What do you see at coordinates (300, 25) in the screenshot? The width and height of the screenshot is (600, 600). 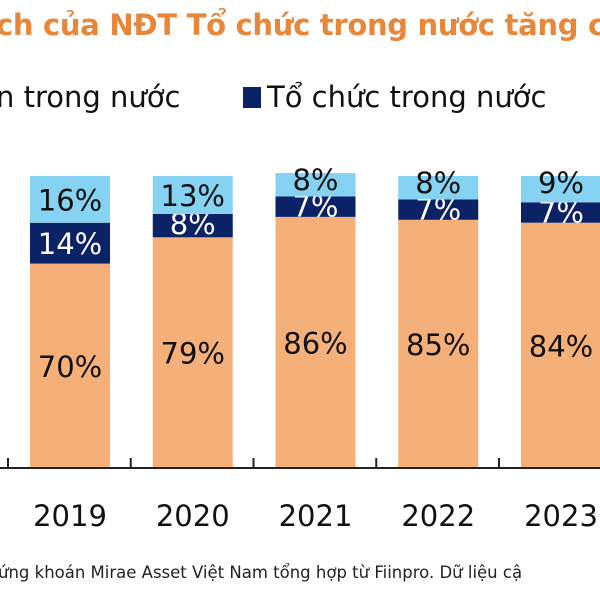 I see `chart-title: ch của NĐT Tổ chức trong nước tăng c` at bounding box center [300, 25].